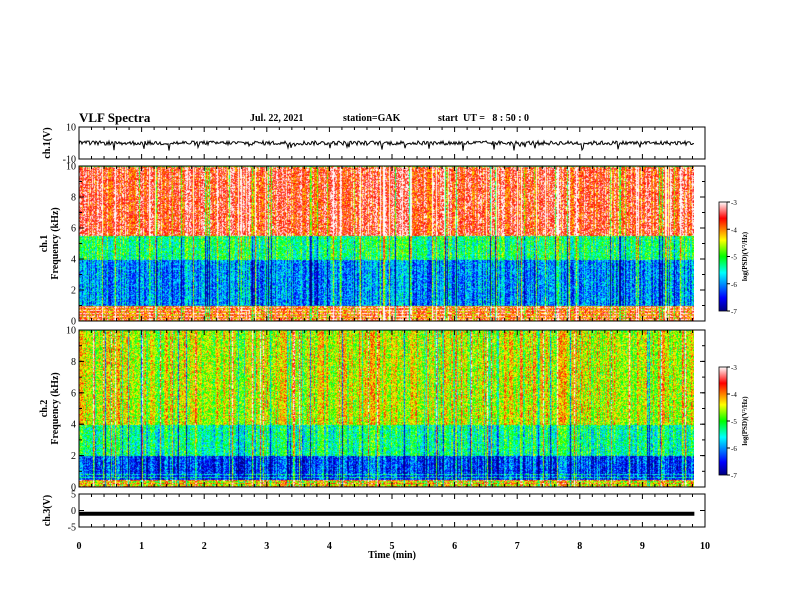  I want to click on ch1-waveform-ylabel: ch.1(V), so click(47, 142).